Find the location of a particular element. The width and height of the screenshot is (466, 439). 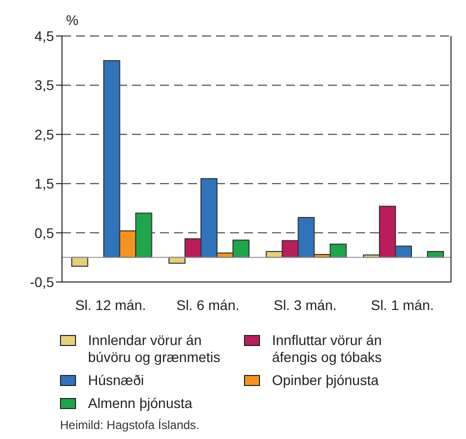

x-tick-label: Sl. 12 mán. is located at coordinates (110, 304).